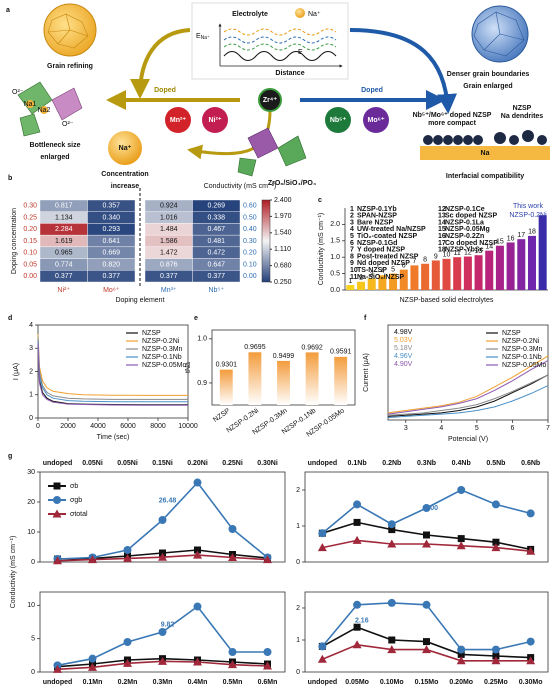  What do you see at coordinates (282, 249) in the screenshot?
I see `colorbar-label: 1.110` at bounding box center [282, 249].